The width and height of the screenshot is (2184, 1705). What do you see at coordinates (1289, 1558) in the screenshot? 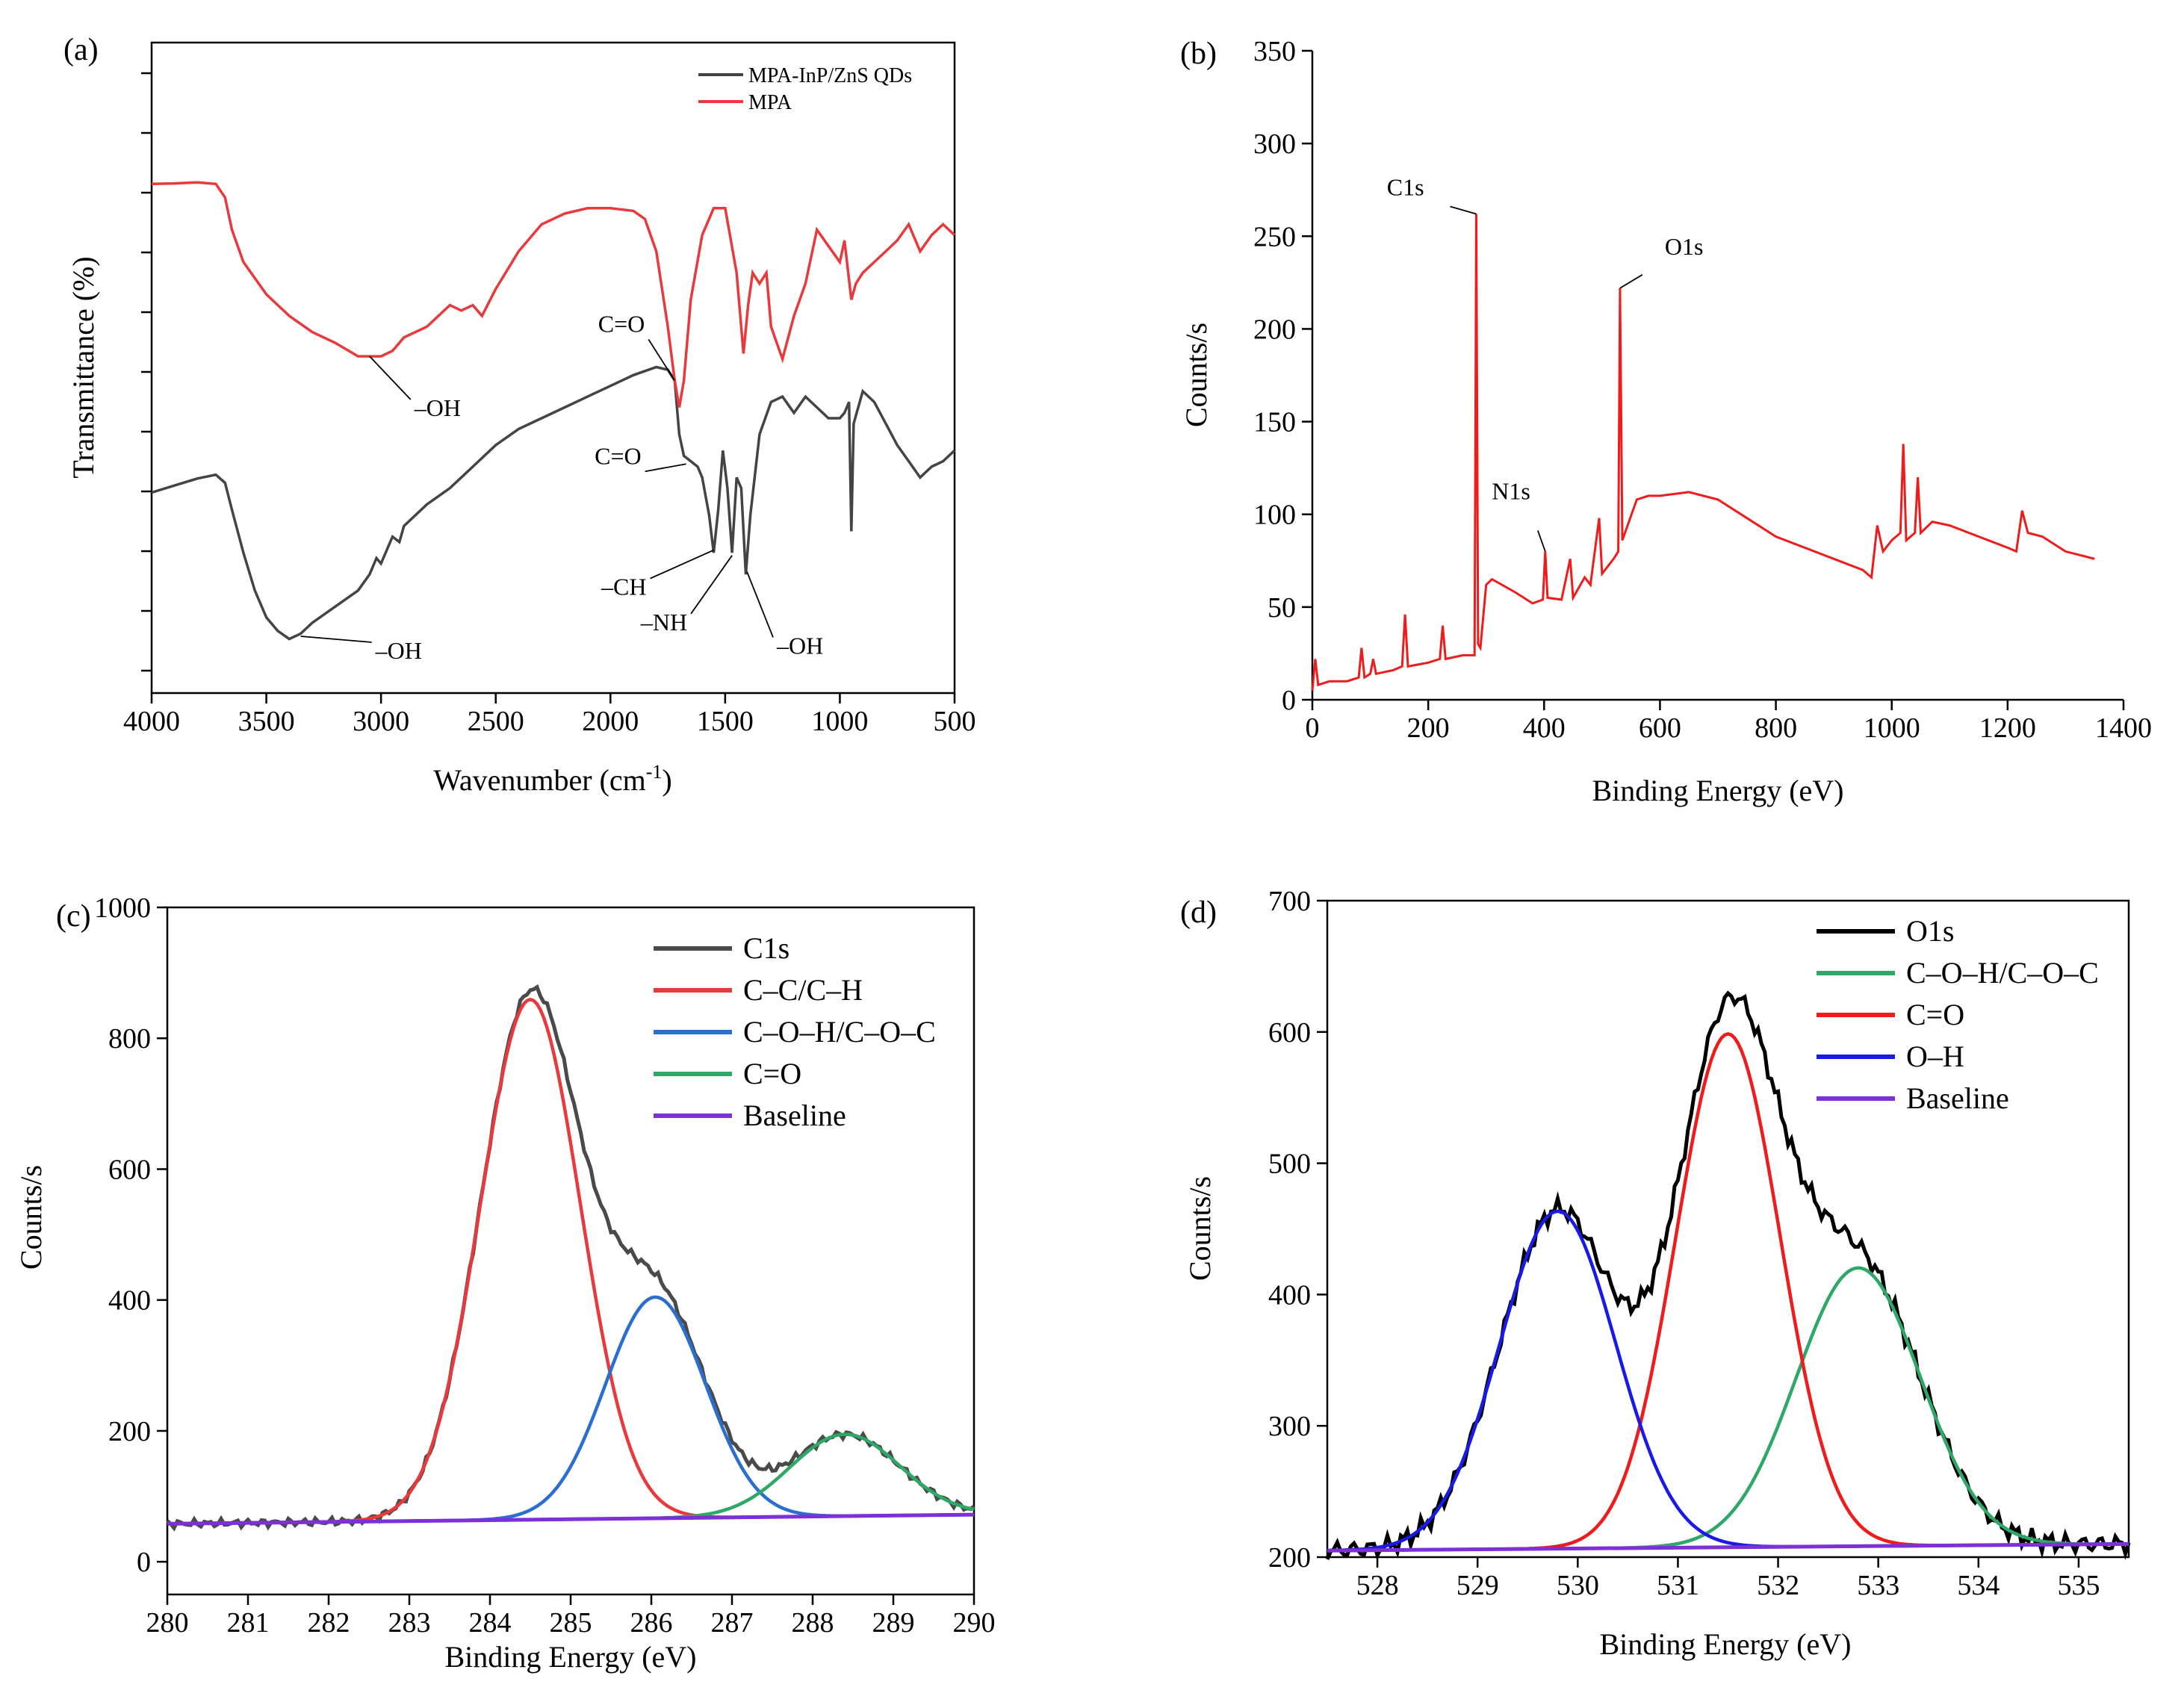
I see `panel-d-ytick-label-200: 200` at bounding box center [1289, 1558].